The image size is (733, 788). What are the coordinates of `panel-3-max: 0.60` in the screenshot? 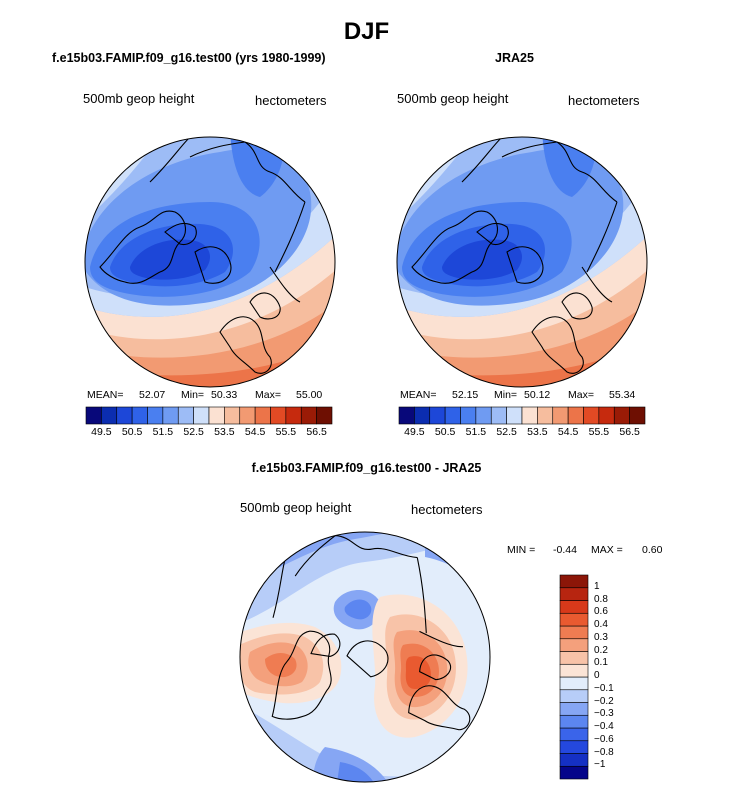 It's located at (652, 550).